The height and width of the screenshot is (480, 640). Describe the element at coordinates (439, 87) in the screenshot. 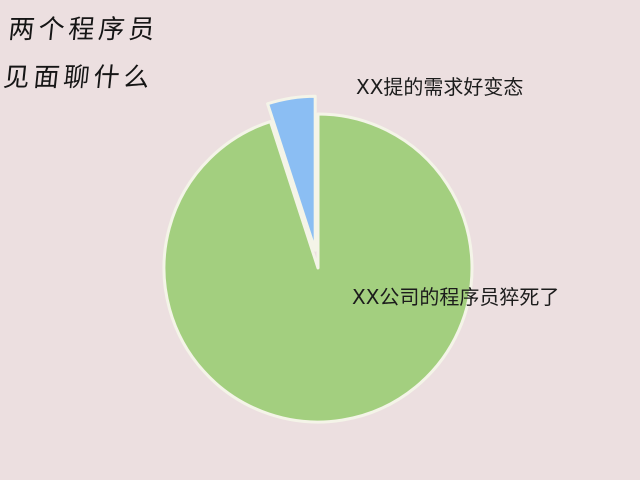

I see `pie-slice-label-2: XX提的需求好变态` at that location.